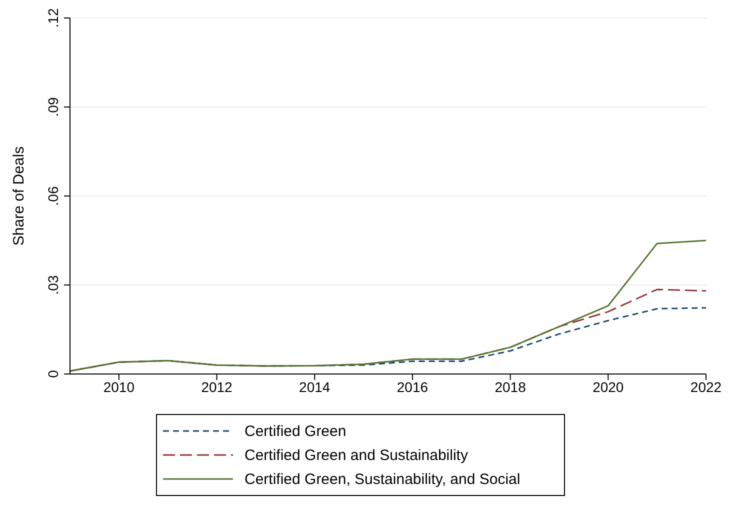 This screenshot has width=733, height=508. What do you see at coordinates (19, 196) in the screenshot?
I see `y-axis-title: Share of Deals` at bounding box center [19, 196].